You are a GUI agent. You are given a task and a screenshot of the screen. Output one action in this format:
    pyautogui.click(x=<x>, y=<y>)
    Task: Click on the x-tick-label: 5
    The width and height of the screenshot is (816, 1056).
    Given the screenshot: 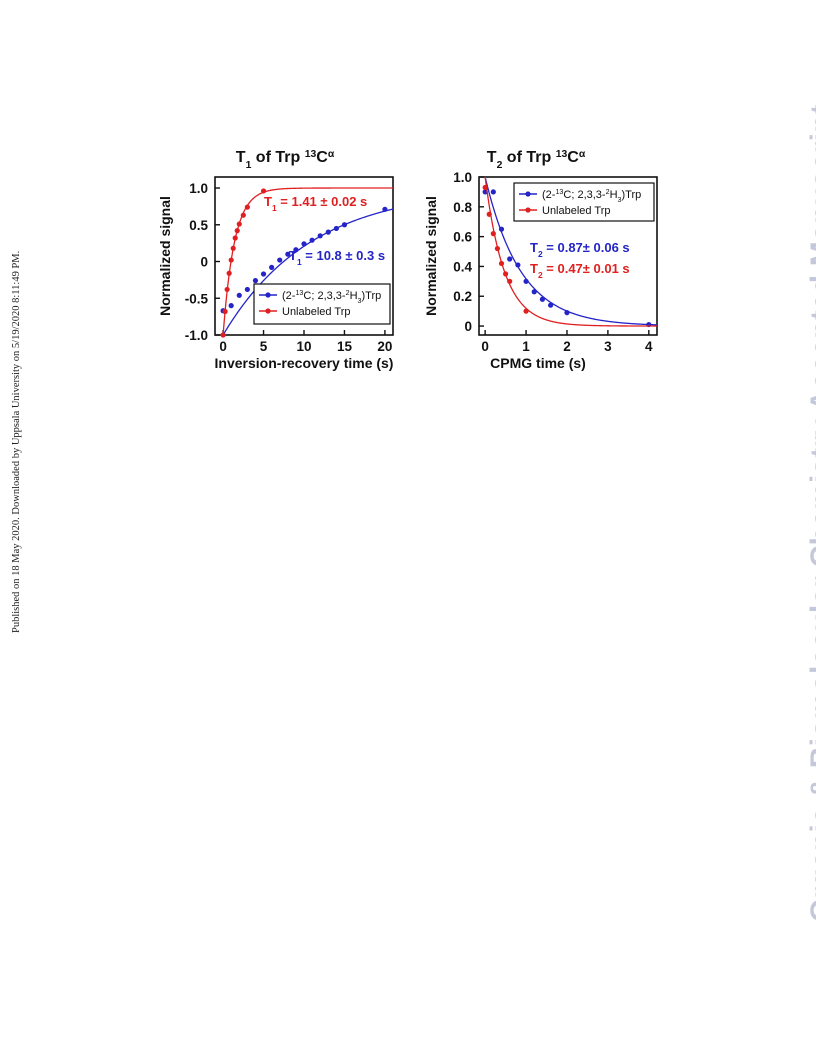 What is the action you would take?
    pyautogui.click(x=264, y=346)
    